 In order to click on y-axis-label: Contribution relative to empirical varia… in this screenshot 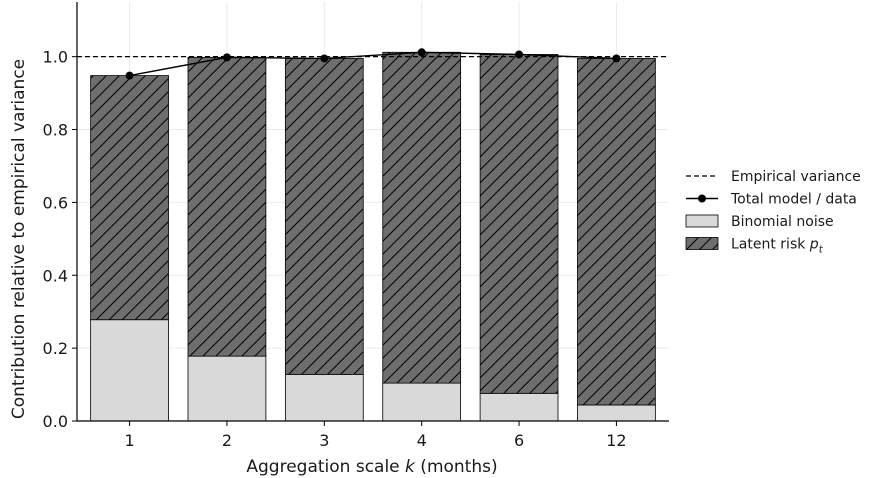, I will do `click(19, 239)`.